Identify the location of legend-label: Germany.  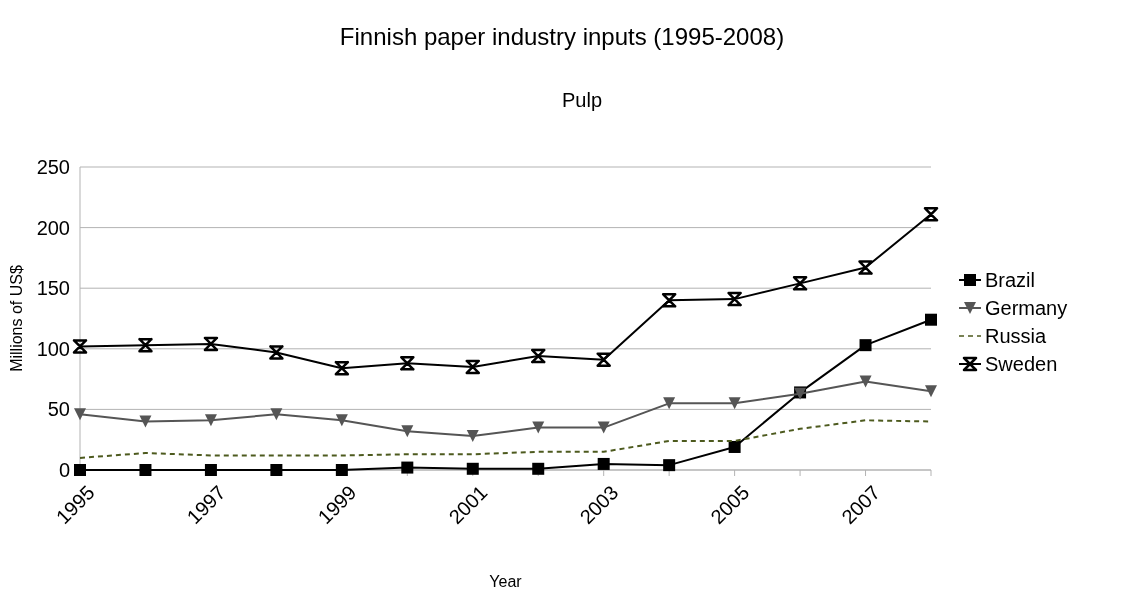
(1026, 308).